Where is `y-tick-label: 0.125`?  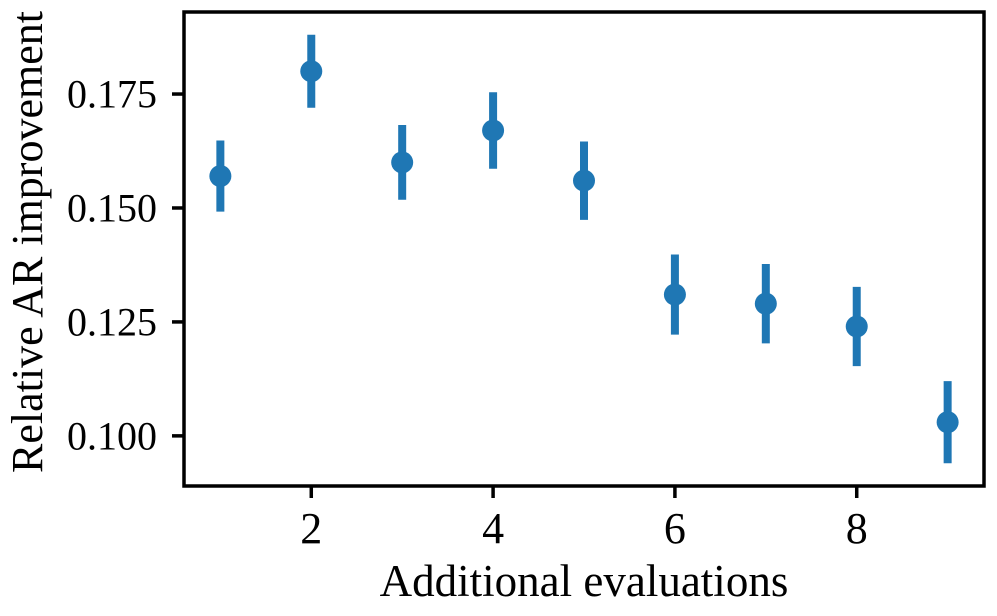 y-tick-label: 0.125 is located at coordinates (112, 322).